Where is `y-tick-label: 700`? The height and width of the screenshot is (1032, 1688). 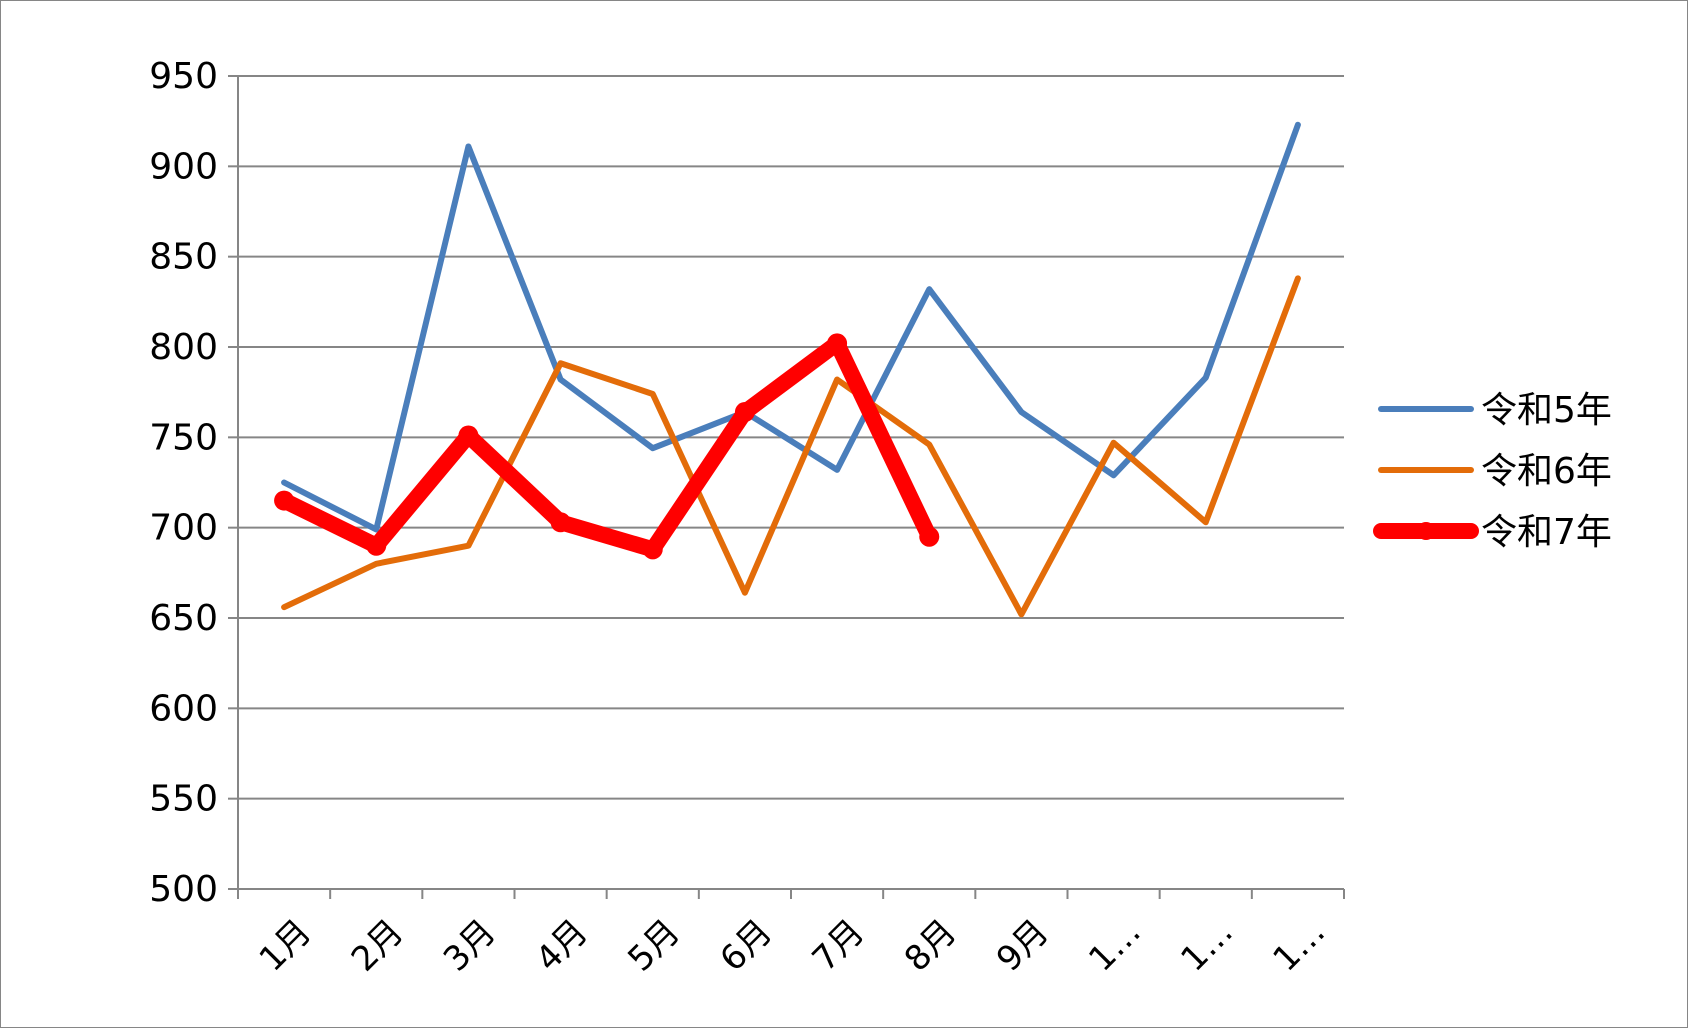 y-tick-label: 700 is located at coordinates (183, 528).